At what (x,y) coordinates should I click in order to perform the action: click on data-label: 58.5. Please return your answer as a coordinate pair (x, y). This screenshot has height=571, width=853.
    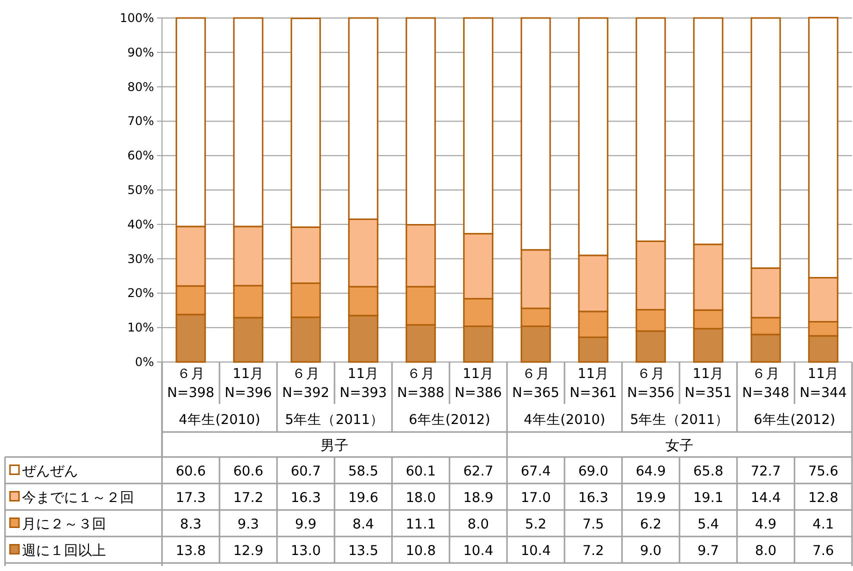
    Looking at the image, I should click on (363, 471).